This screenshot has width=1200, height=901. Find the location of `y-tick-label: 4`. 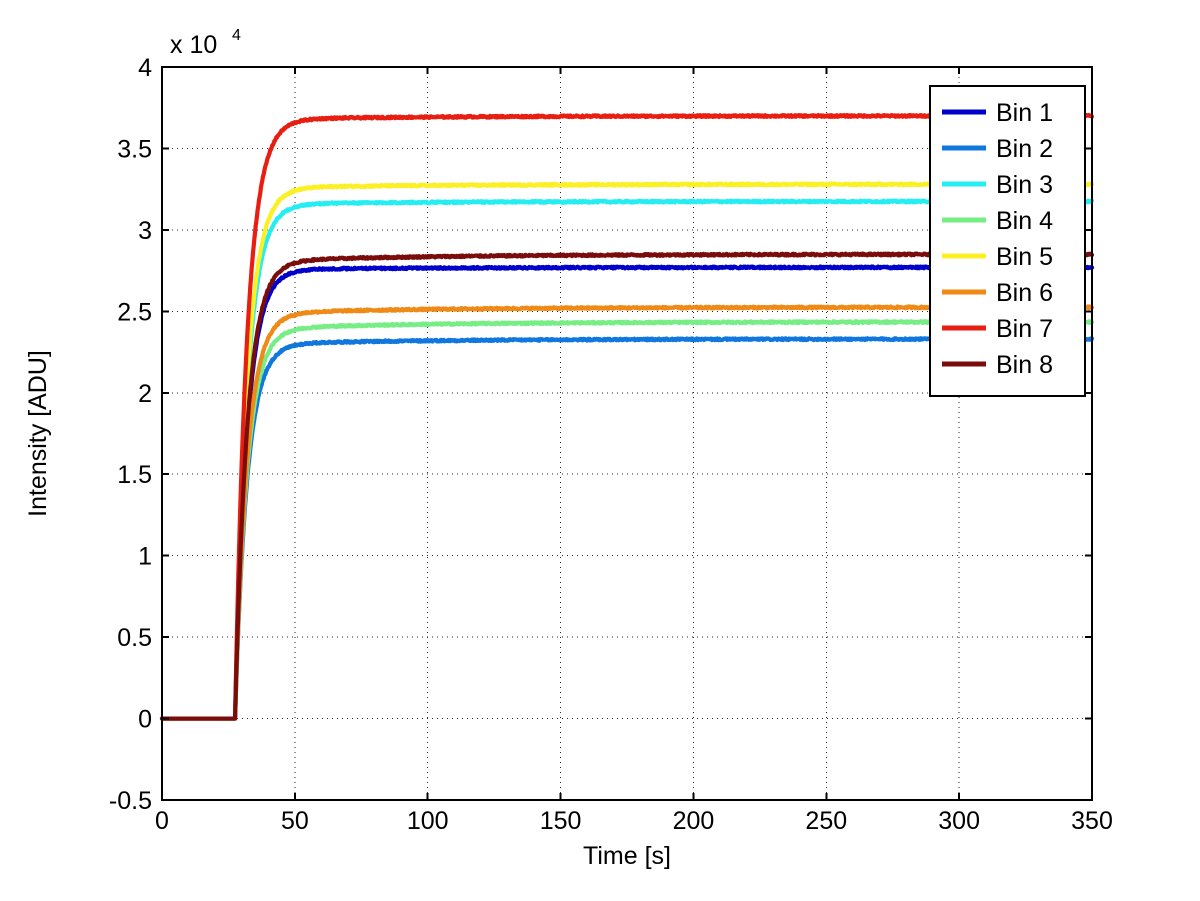

y-tick-label: 4 is located at coordinates (145, 68).